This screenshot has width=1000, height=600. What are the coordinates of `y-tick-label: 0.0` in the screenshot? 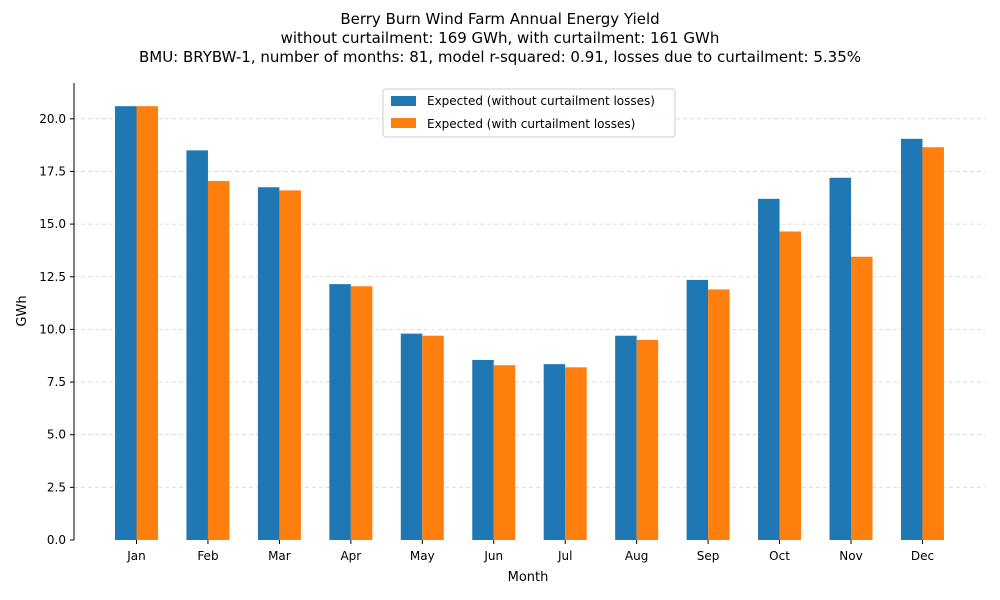 It's located at (56, 540).